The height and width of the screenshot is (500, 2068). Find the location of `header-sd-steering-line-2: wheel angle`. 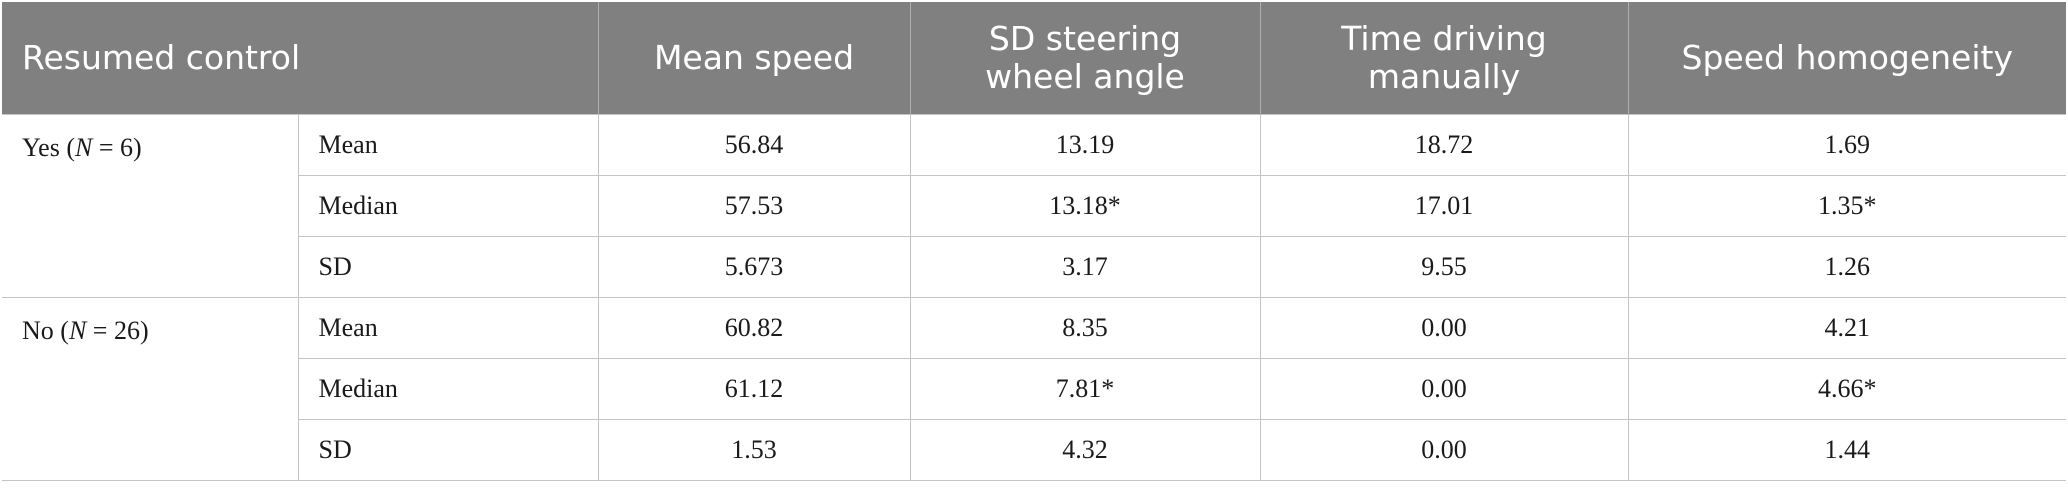

header-sd-steering-line-2: wheel angle is located at coordinates (1085, 76).